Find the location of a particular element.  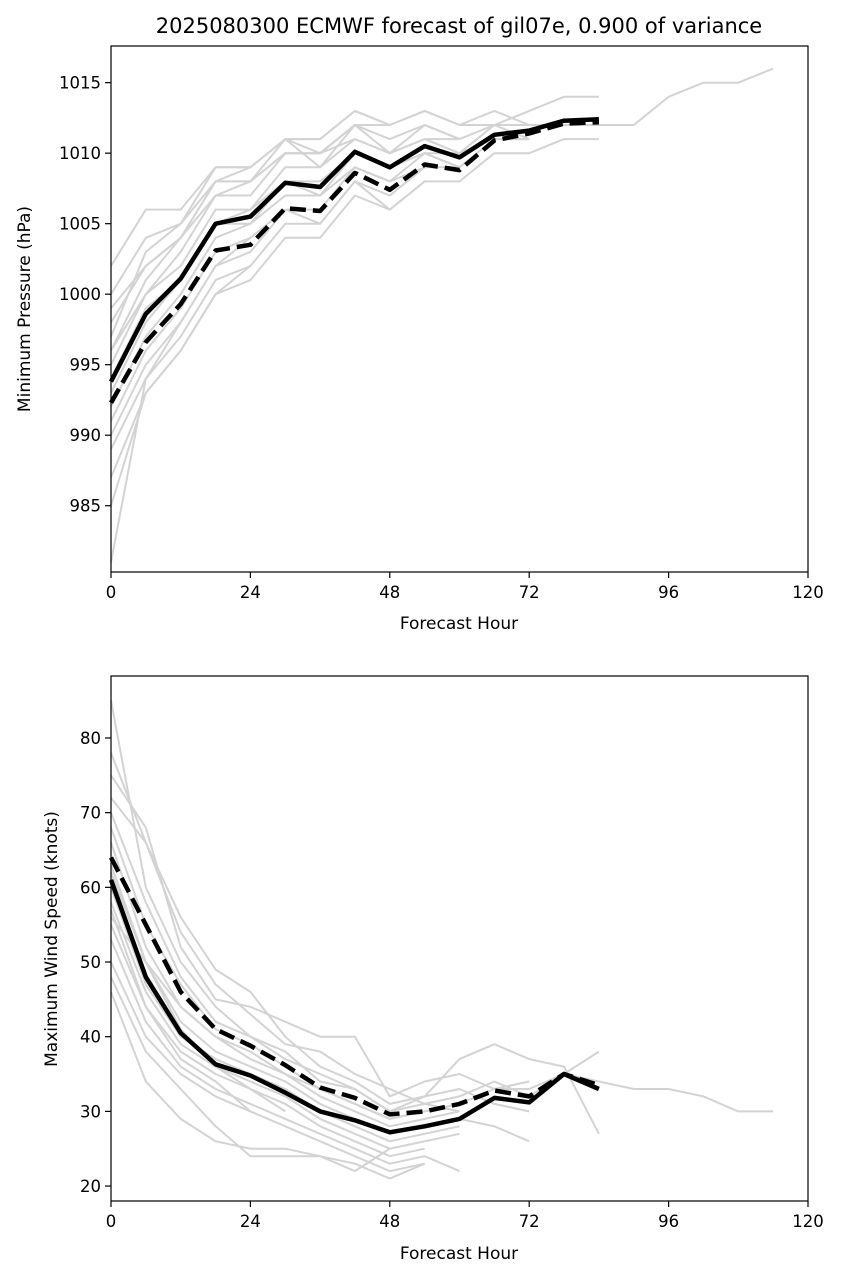

pressure-mean-lines is located at coordinates (353, 260).